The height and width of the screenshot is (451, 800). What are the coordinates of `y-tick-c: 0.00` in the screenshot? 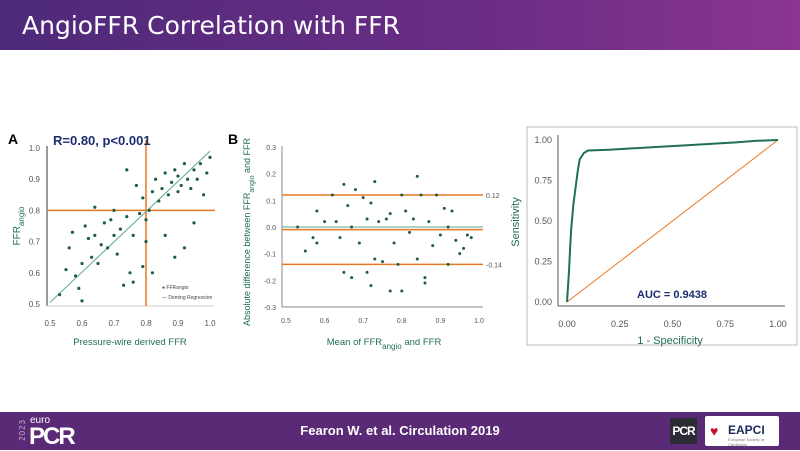 It's located at (543, 302).